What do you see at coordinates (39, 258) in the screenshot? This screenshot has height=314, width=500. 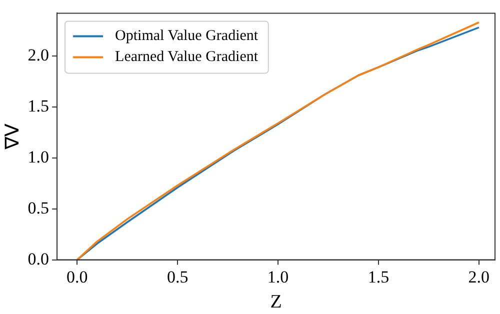 I see `y-tick-label: 0.0` at bounding box center [39, 258].